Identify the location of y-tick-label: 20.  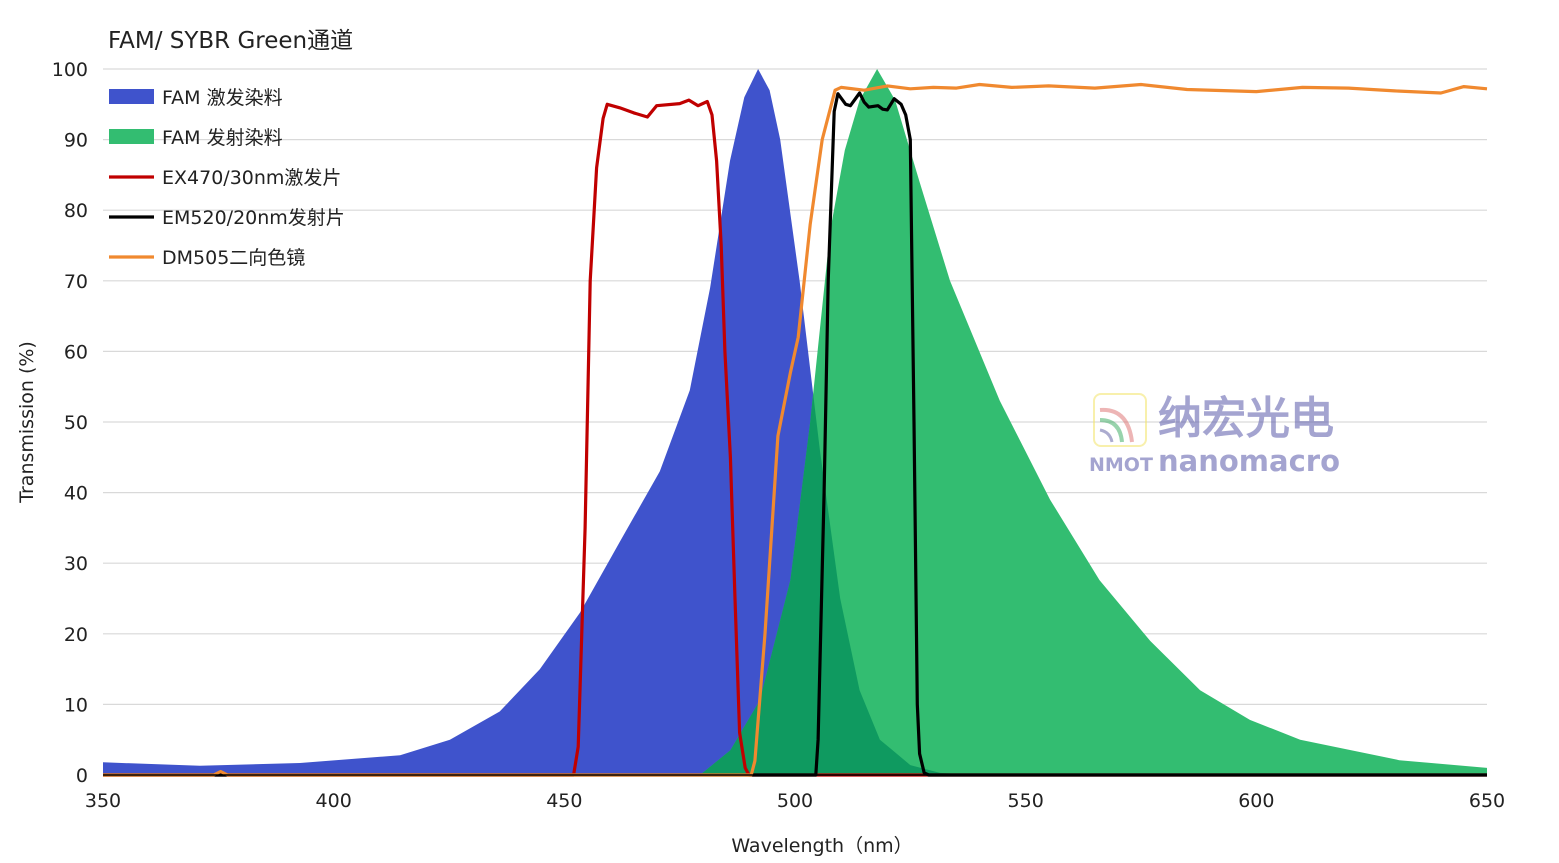
(76, 635).